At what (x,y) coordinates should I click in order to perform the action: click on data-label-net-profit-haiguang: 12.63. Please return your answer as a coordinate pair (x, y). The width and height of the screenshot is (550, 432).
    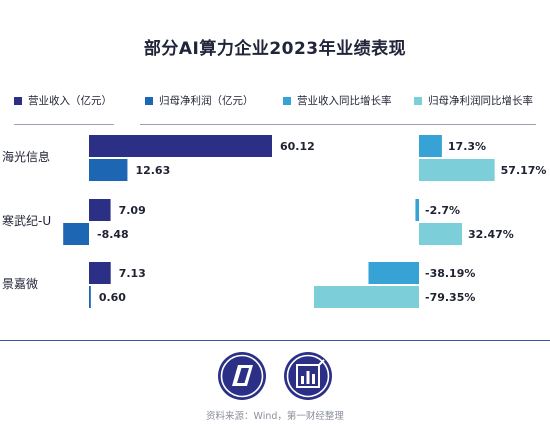
    Looking at the image, I should click on (152, 170).